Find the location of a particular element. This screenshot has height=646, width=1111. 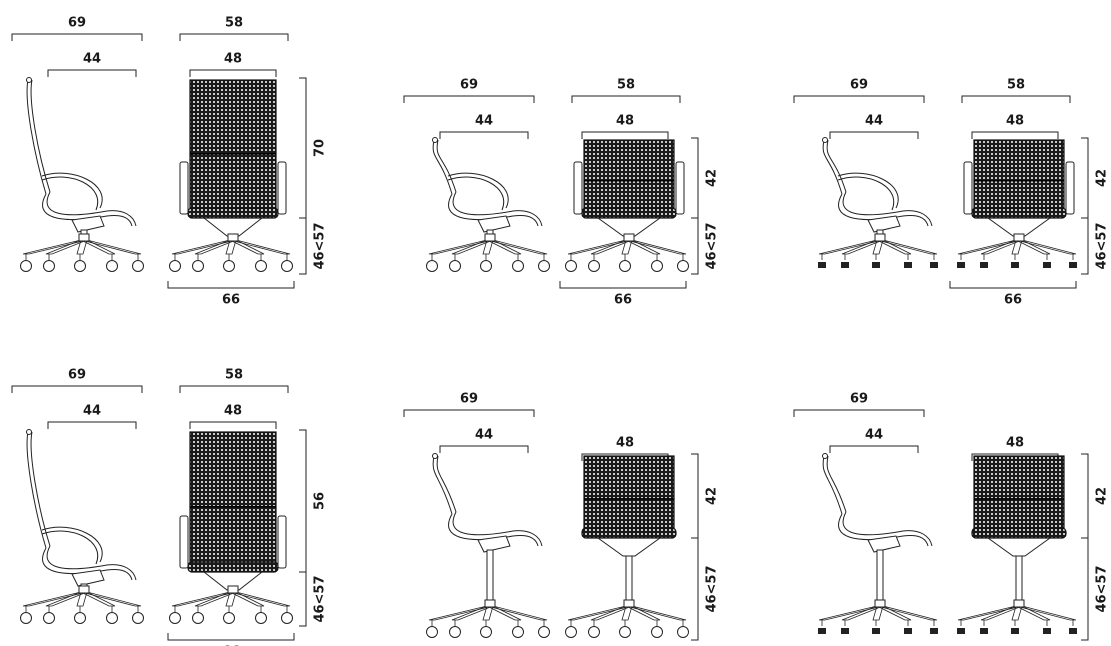

gas-column is located at coordinates (1019, 579).